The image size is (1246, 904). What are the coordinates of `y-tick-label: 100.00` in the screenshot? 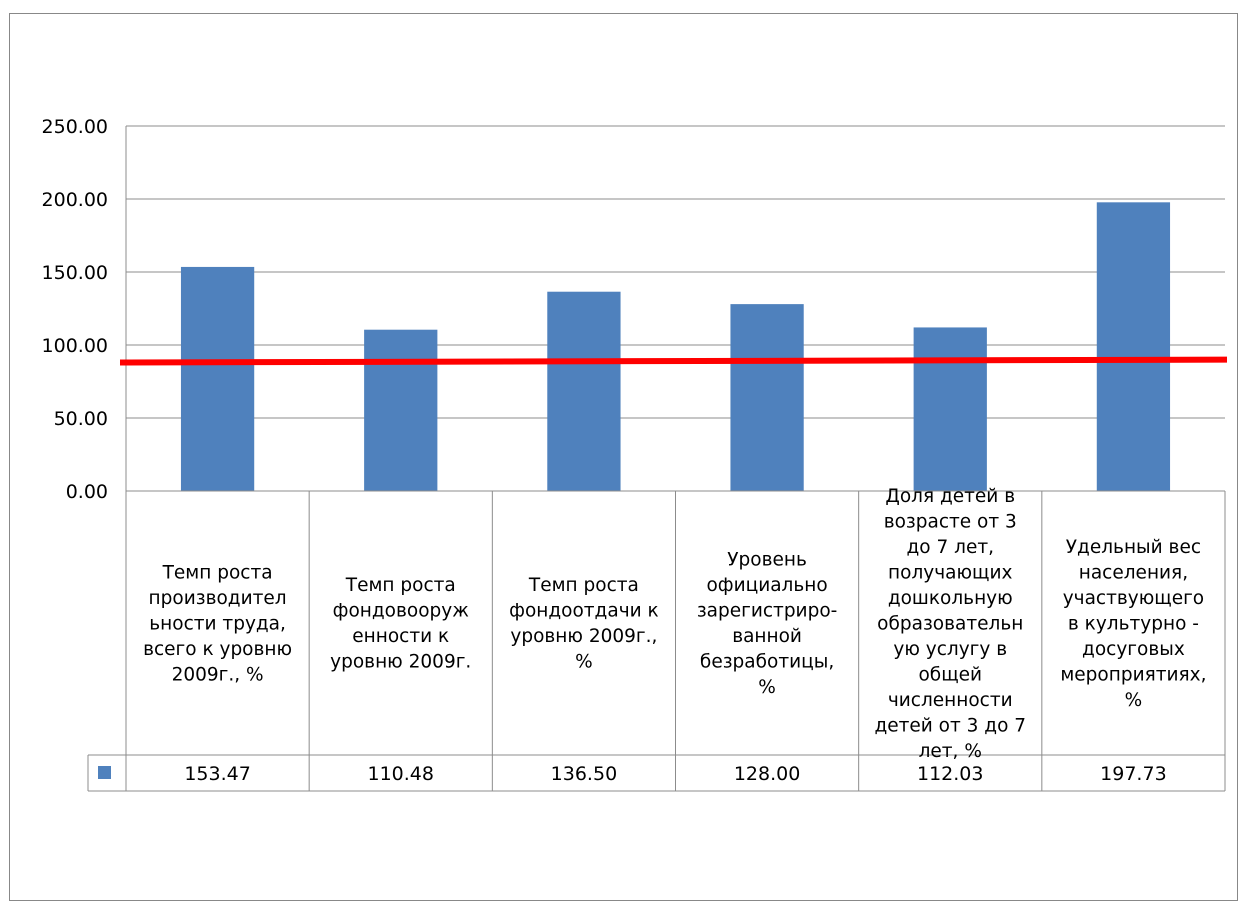 It's located at (75, 346).